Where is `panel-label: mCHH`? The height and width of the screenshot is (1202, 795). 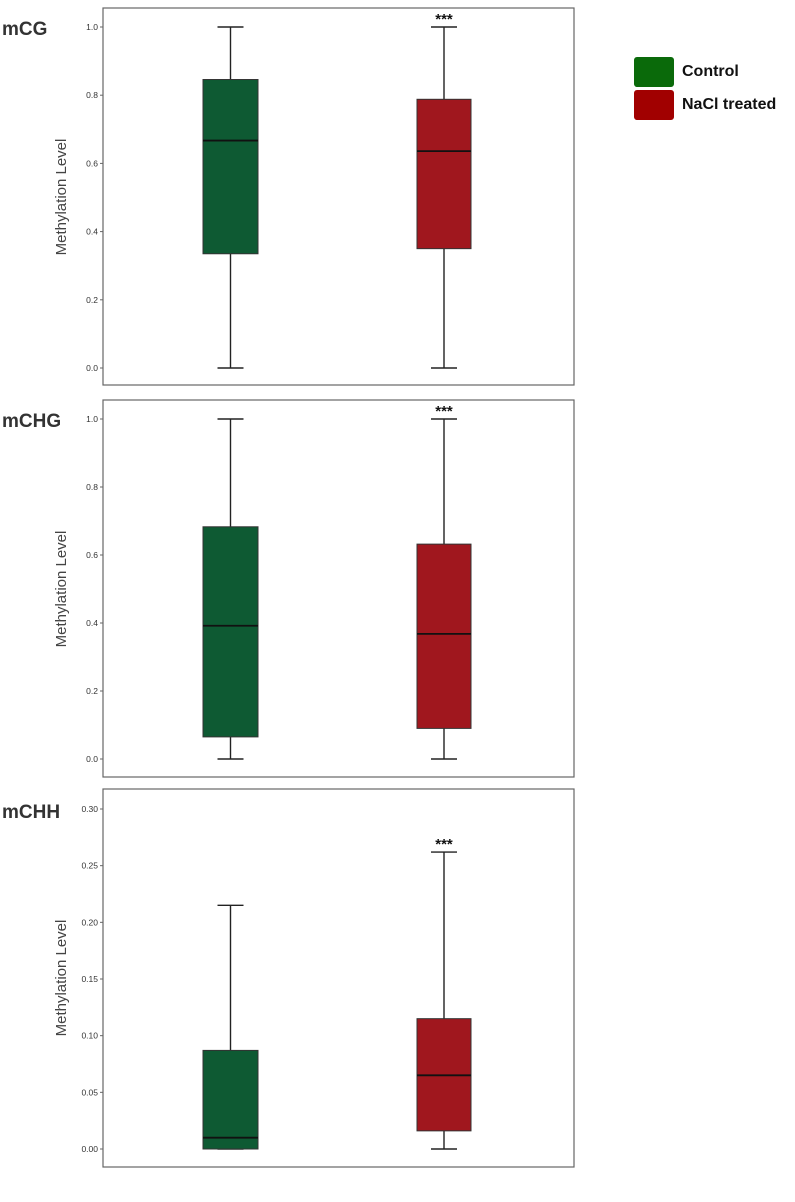
panel-label: mCHH is located at coordinates (31, 812).